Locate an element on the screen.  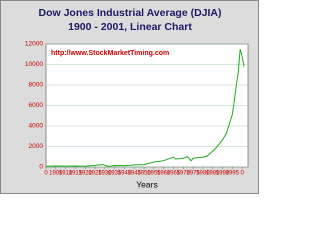
x-tick-label: 1910 is located at coordinates (66, 174).